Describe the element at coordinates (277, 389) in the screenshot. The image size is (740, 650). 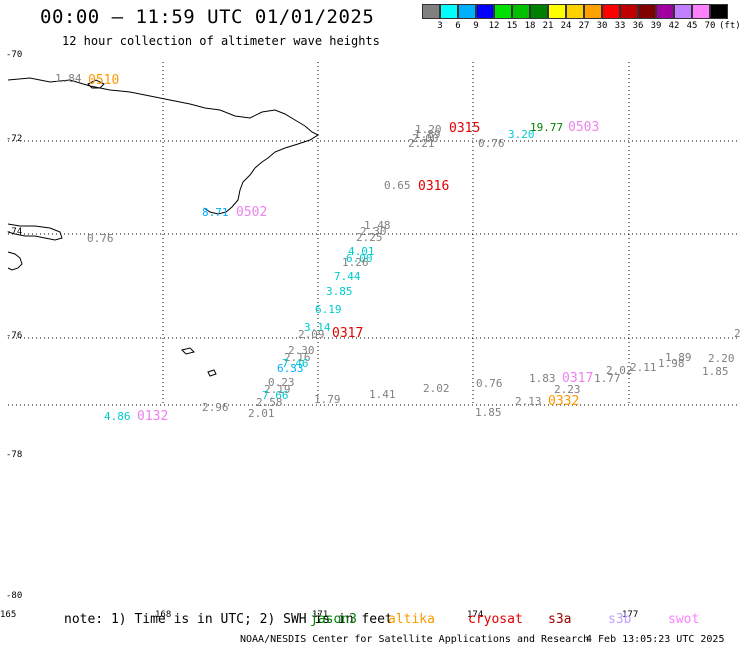
I see `wave-reading: 2.19` at that location.